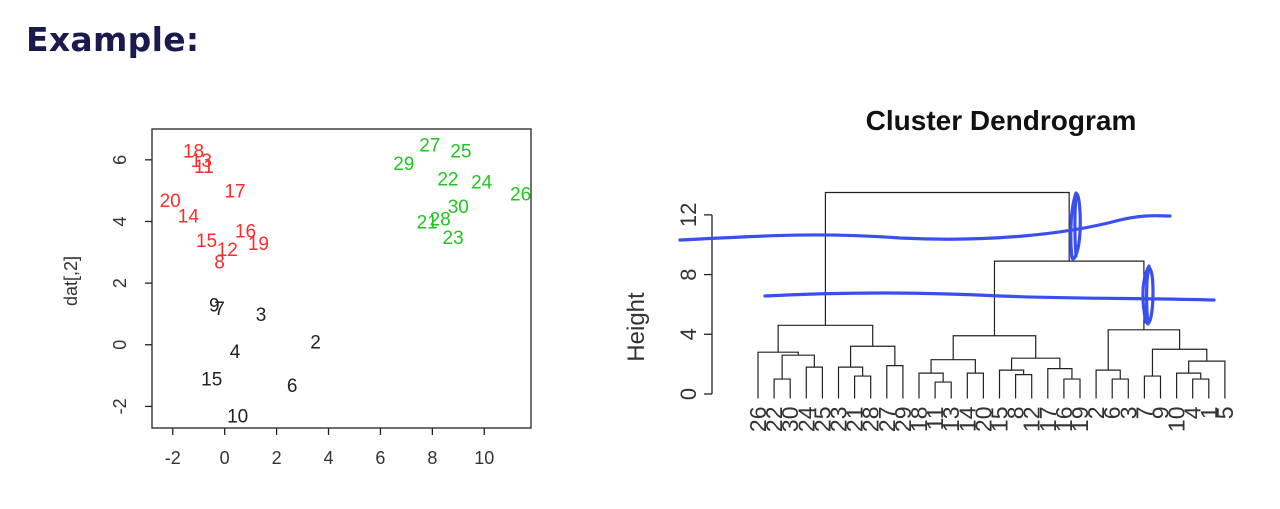 The image size is (1280, 509). Describe the element at coordinates (1001, 120) in the screenshot. I see `dendrogram-title: Cluster Dendrogram` at that location.